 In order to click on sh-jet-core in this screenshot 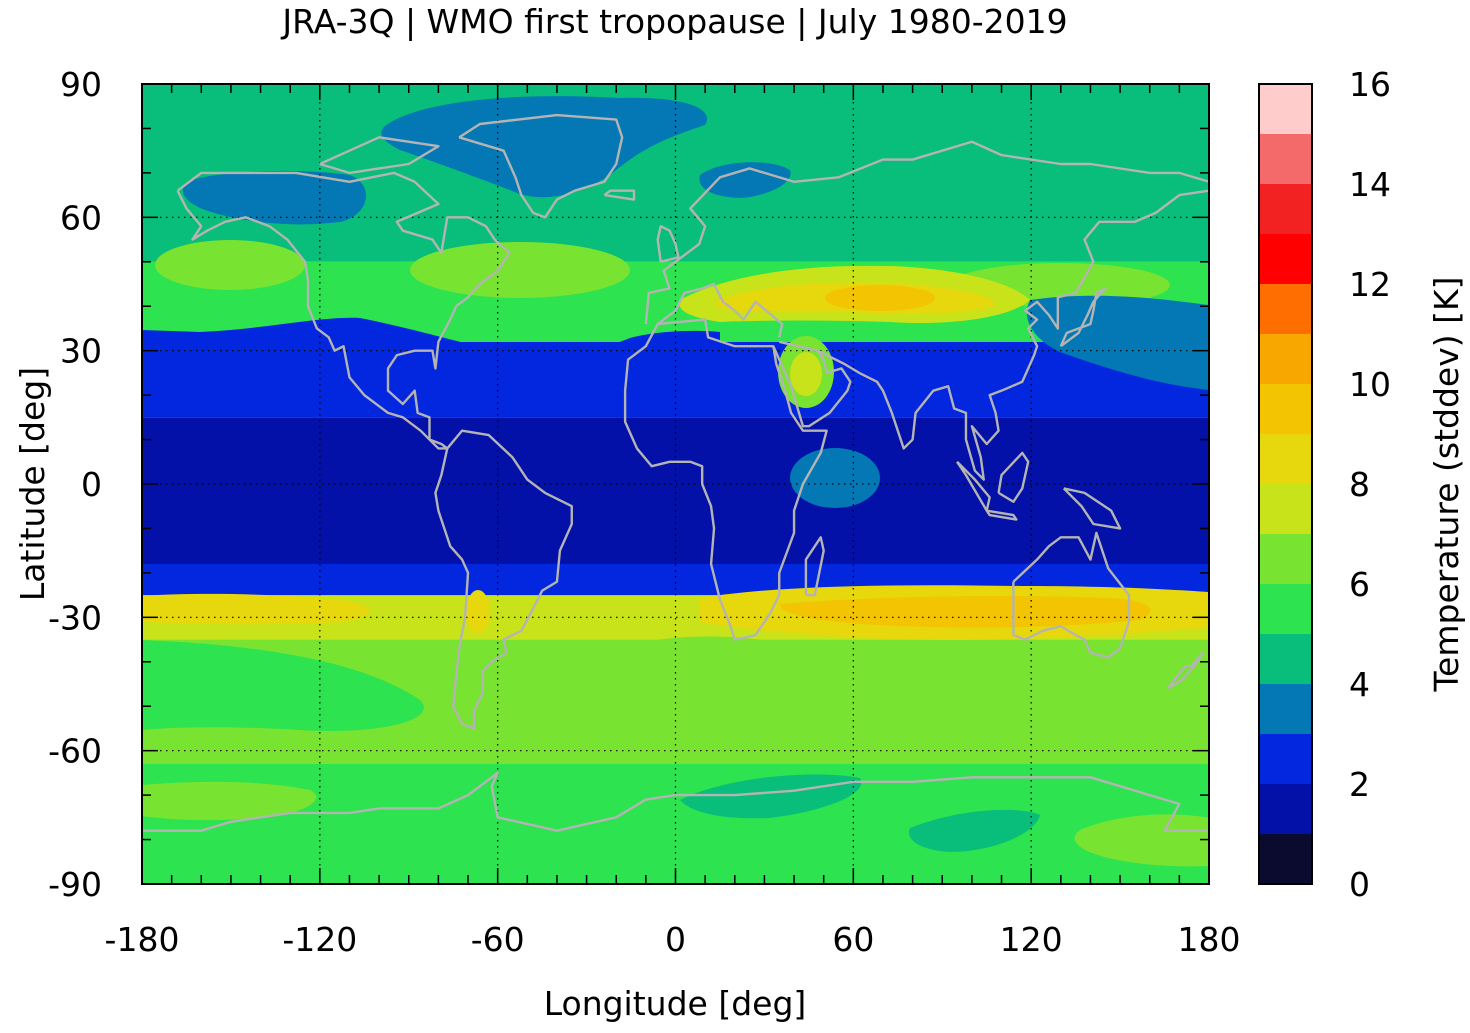, I will do `click(965, 612)`.